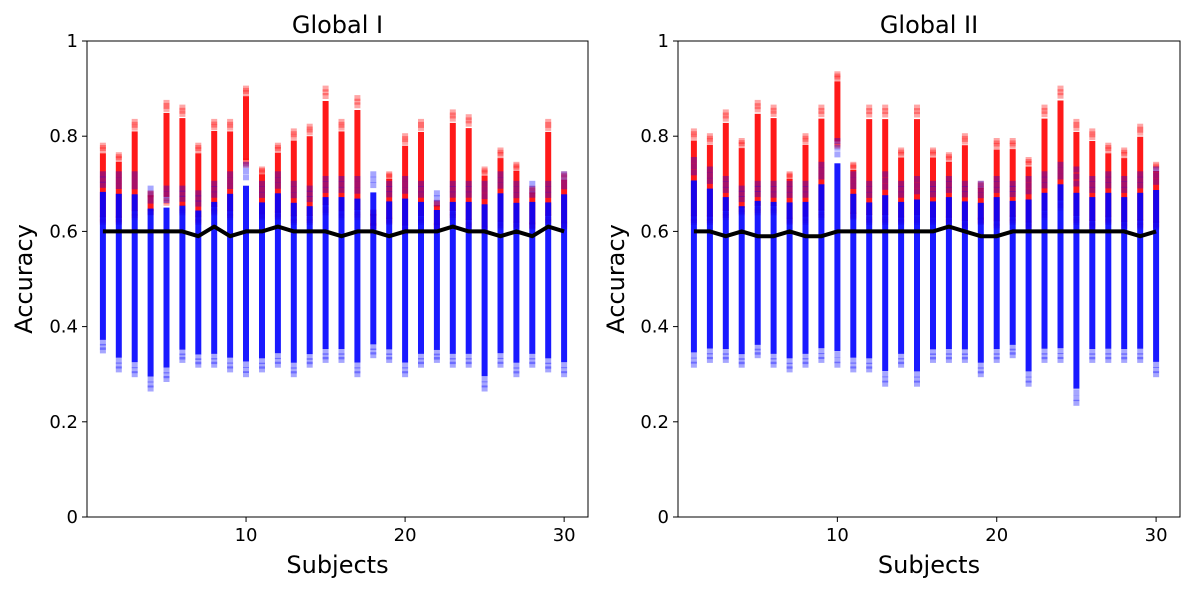 The width and height of the screenshot is (1189, 590). Describe the element at coordinates (663, 41) in the screenshot. I see `y-tick-label: 1` at that location.